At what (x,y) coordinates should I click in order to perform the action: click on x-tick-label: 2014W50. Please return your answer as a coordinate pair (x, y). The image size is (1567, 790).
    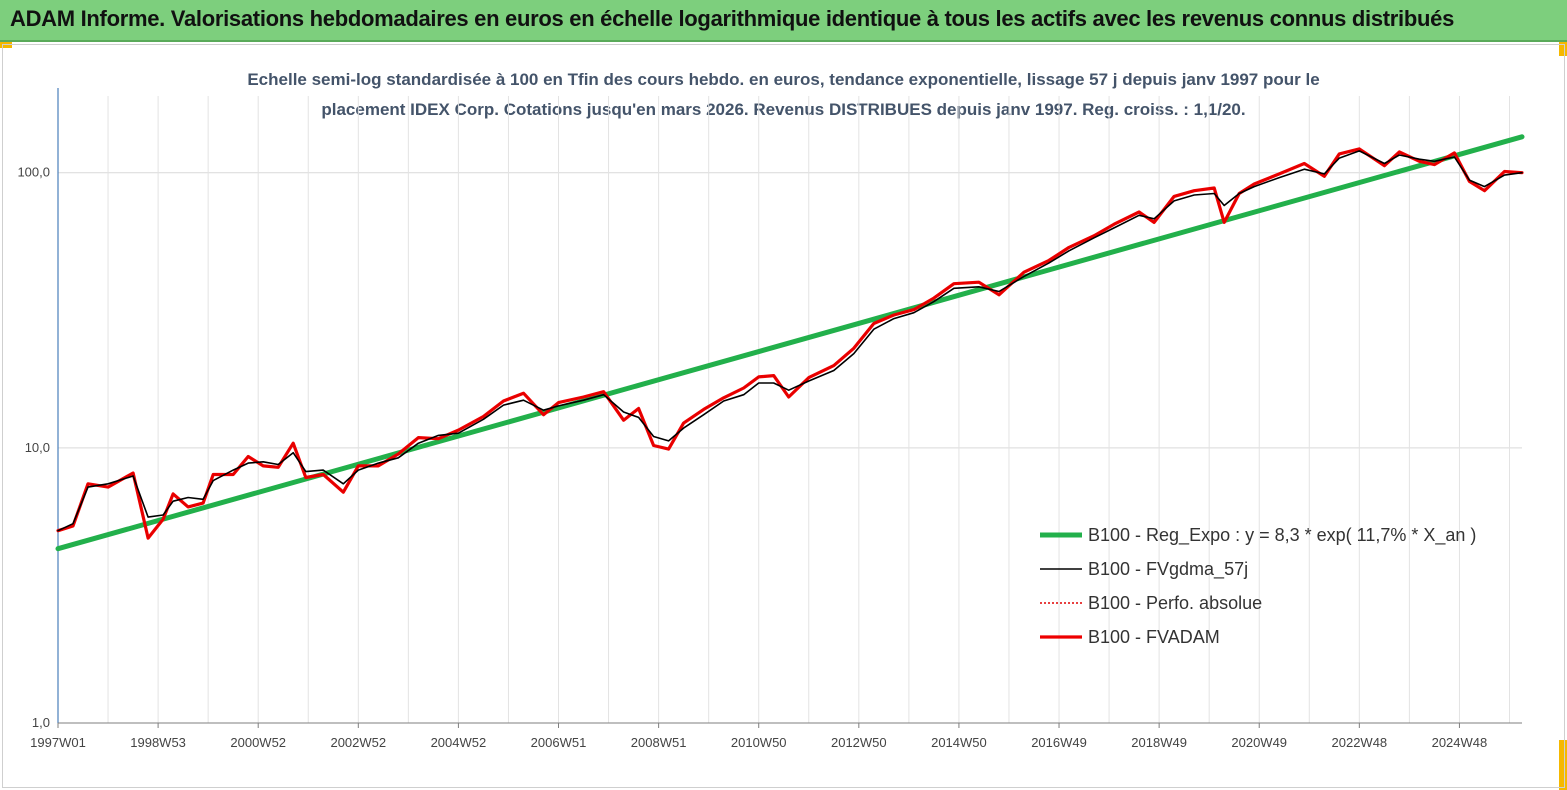
    Looking at the image, I should click on (959, 742).